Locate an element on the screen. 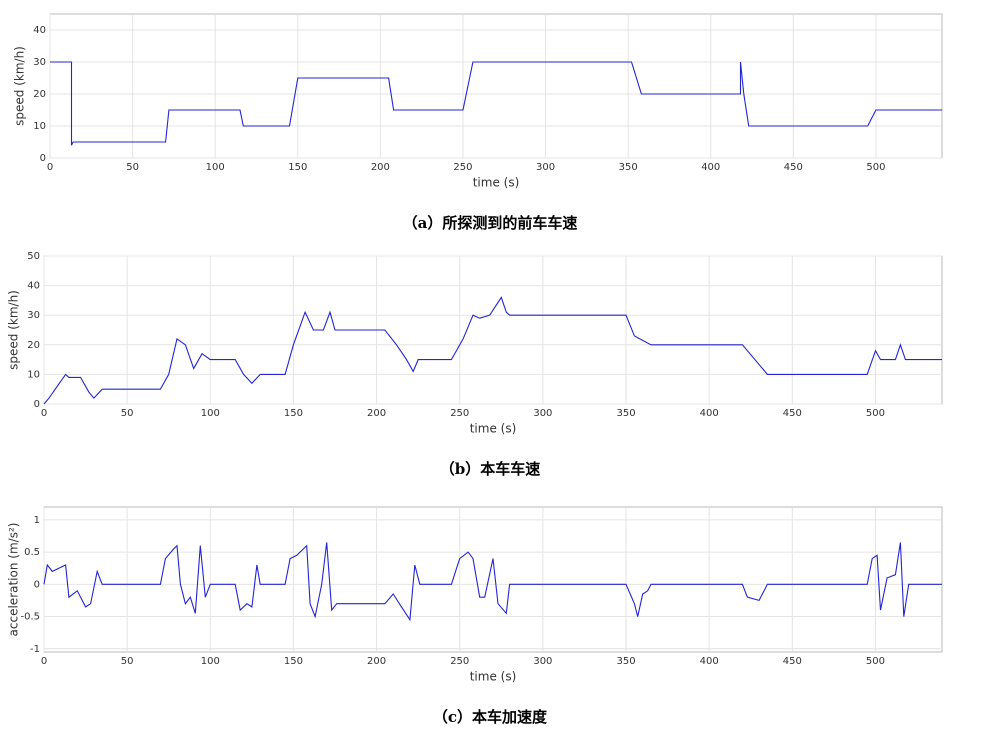 This screenshot has height=732, width=981. y-axis-label: acceleration (m/s²) is located at coordinates (14, 580).